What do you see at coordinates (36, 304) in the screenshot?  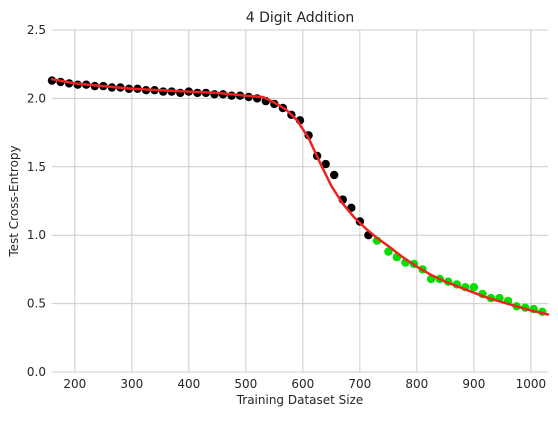 I see `y-tick-label: 0.5` at bounding box center [36, 304].